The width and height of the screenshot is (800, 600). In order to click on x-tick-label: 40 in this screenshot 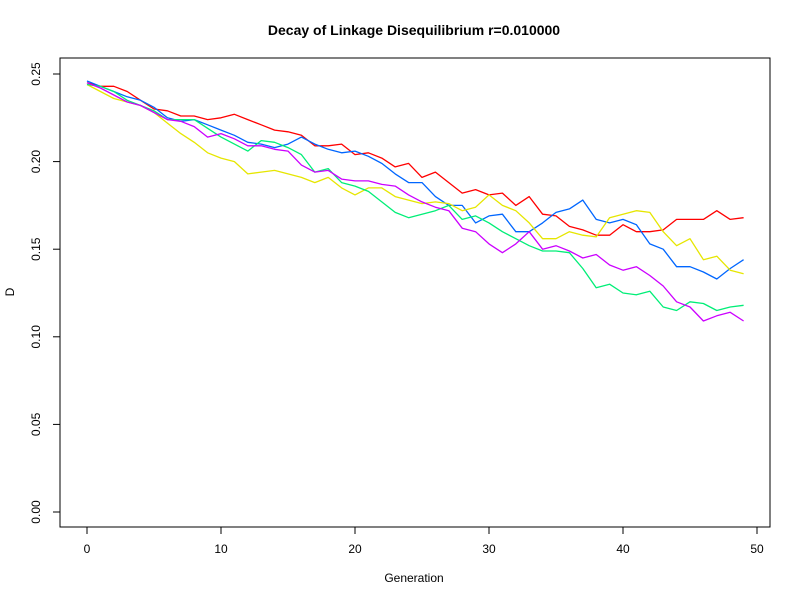, I will do `click(623, 549)`.